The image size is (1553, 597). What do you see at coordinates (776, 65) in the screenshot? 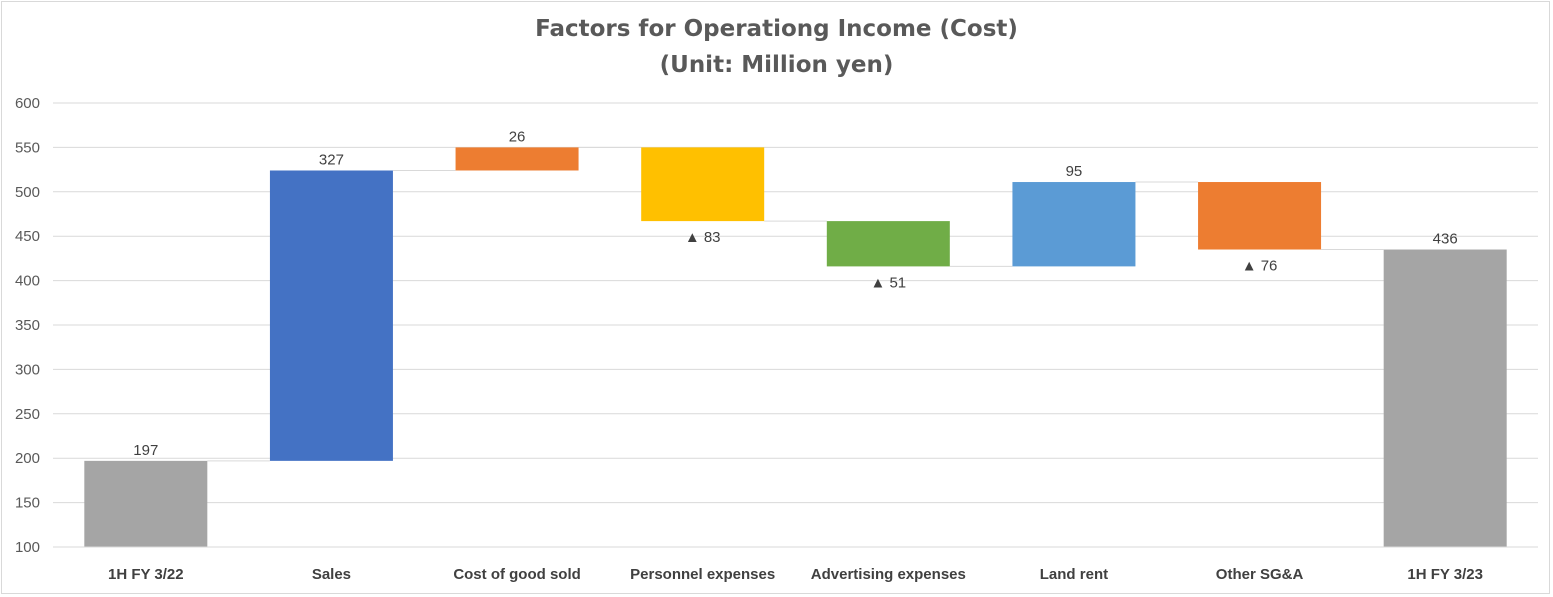
I see `chart-subtitle: (Unit: Million yen)` at bounding box center [776, 65].